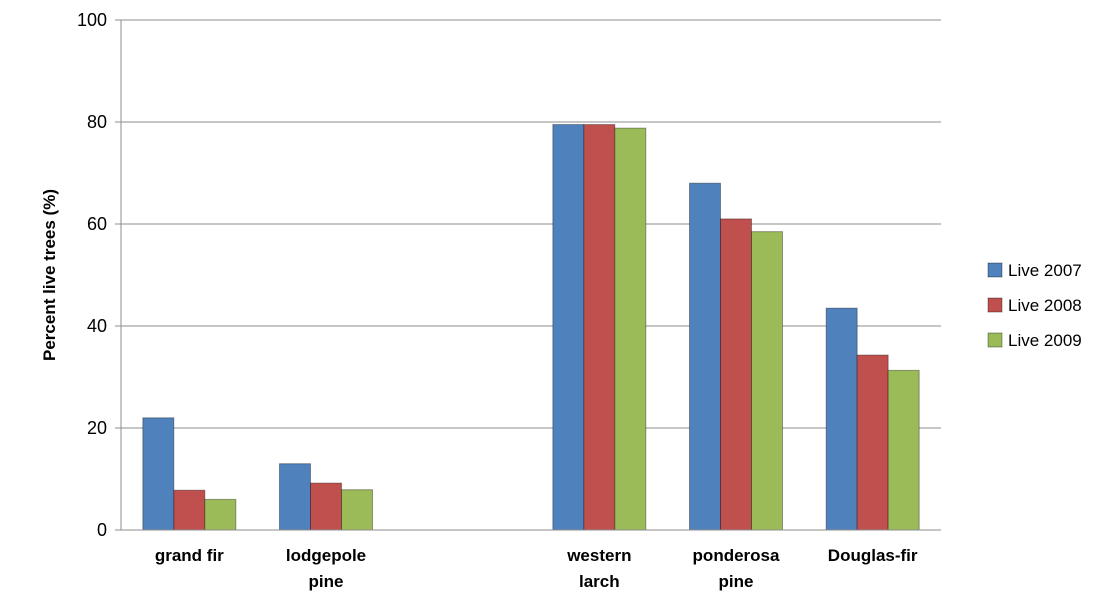 The height and width of the screenshot is (598, 1117). What do you see at coordinates (598, 555) in the screenshot?
I see `x-category-label: western` at bounding box center [598, 555].